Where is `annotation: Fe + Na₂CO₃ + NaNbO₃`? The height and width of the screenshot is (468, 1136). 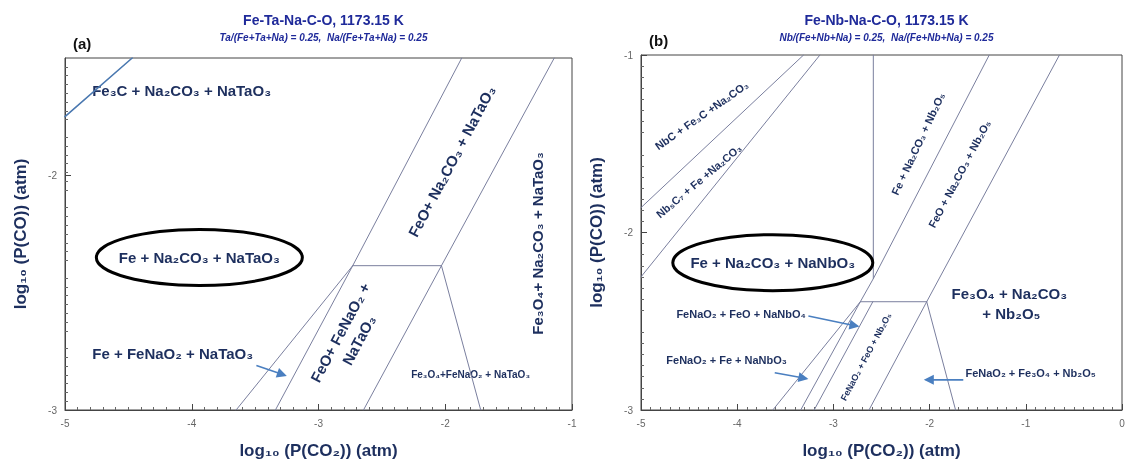
annotation: Fe + Na₂CO₃ + NaNbO₃ is located at coordinates (773, 263).